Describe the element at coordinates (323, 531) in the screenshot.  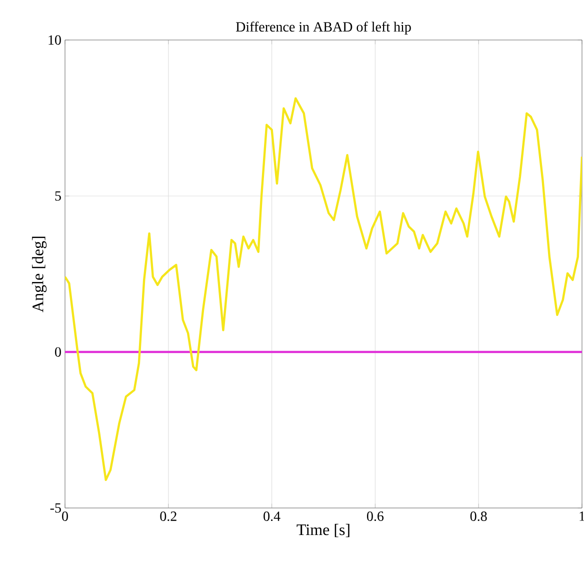
I see `x-axis-title: Time [s]` at that location.